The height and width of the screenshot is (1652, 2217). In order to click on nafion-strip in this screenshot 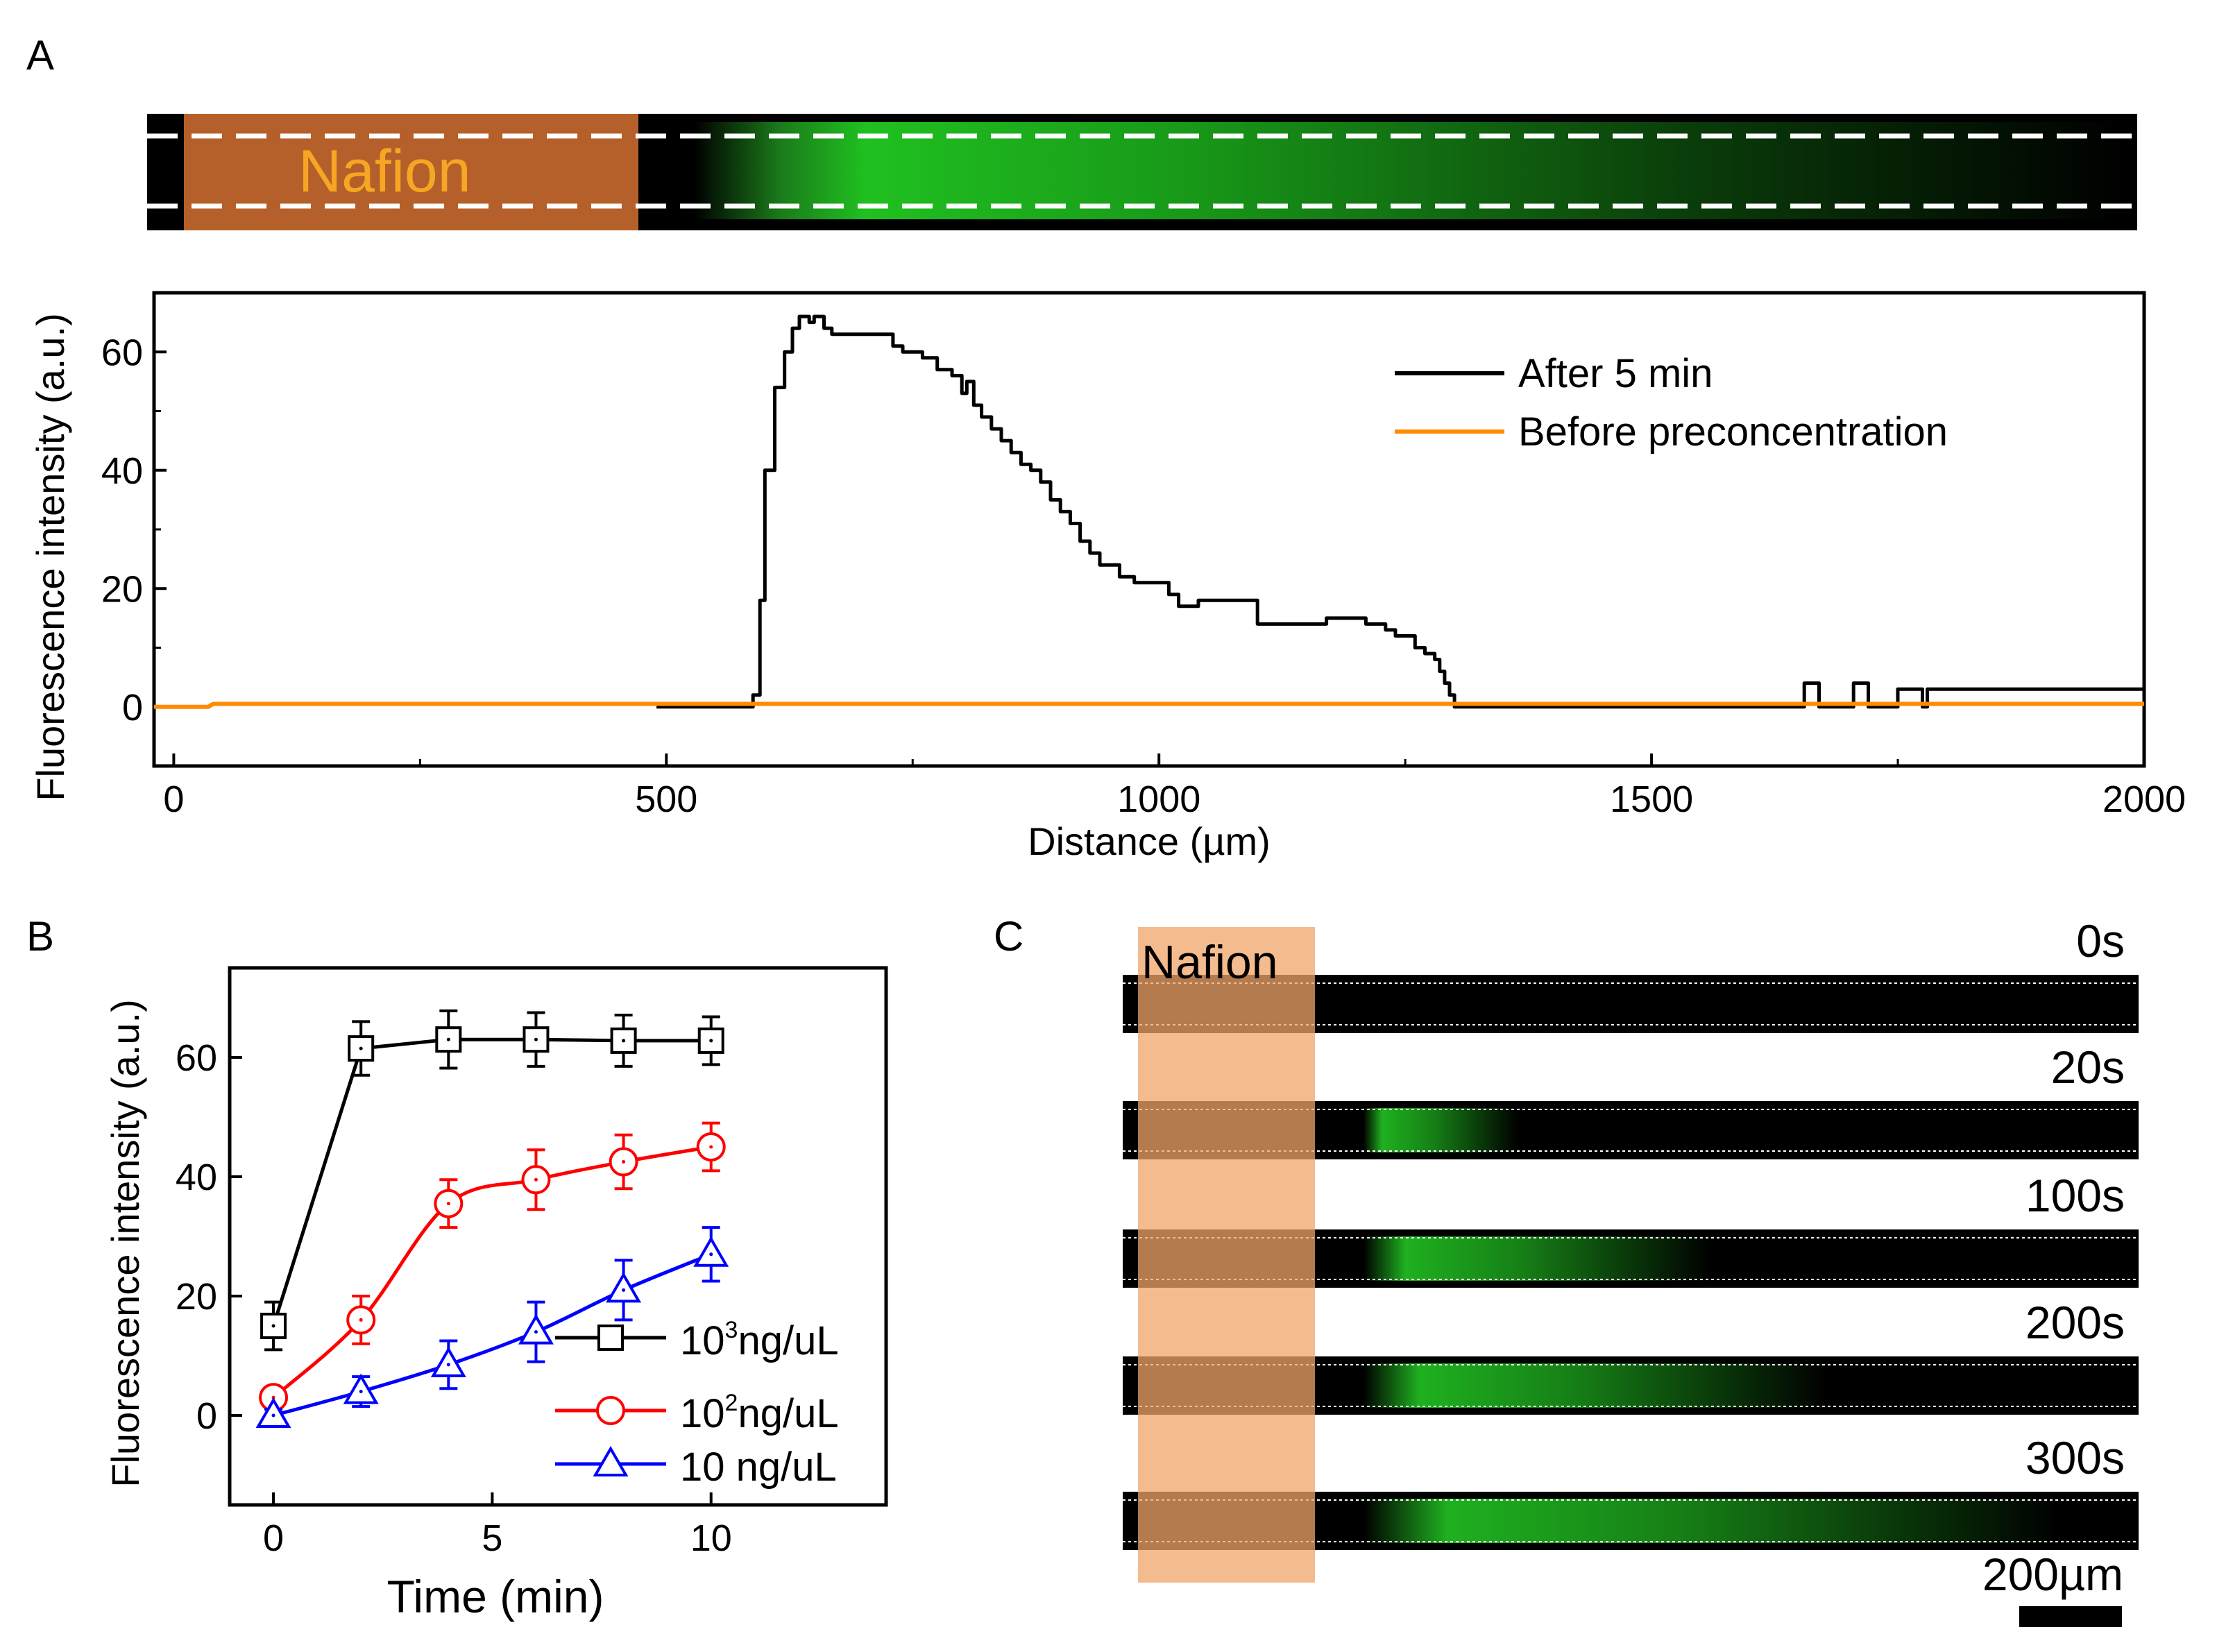, I will do `click(411, 172)`.